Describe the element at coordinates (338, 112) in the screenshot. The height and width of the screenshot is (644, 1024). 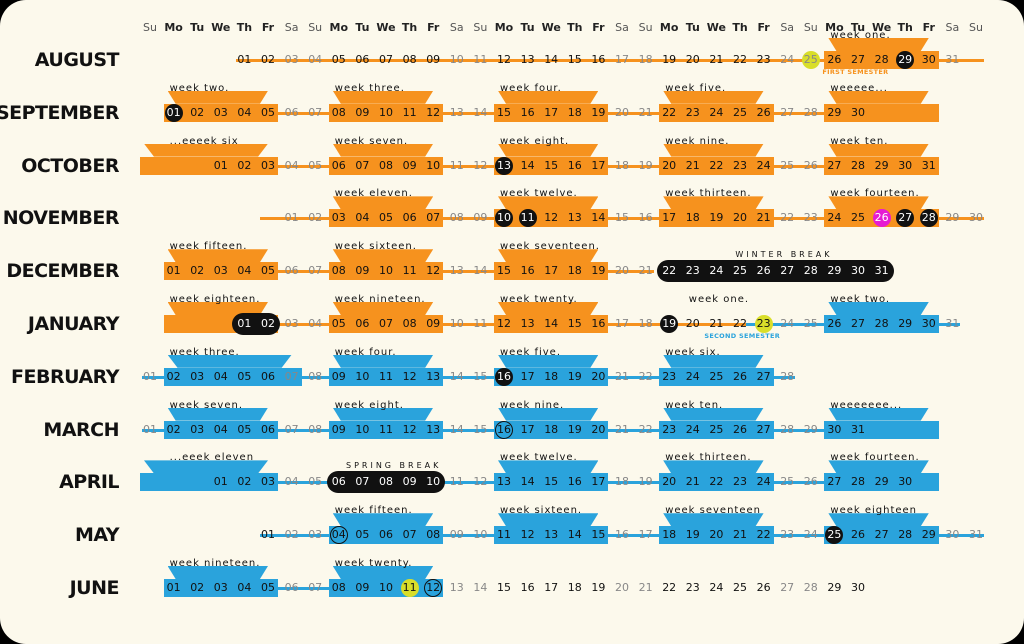
I see `day-number: 08` at that location.